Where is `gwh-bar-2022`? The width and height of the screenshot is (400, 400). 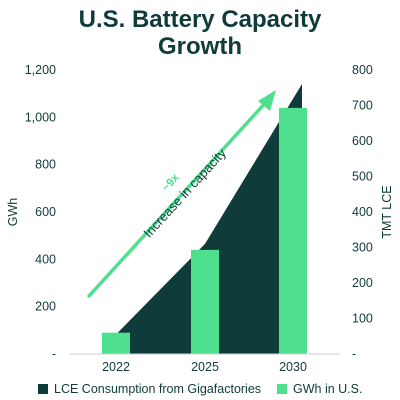 gwh-bar-2022 is located at coordinates (116, 343).